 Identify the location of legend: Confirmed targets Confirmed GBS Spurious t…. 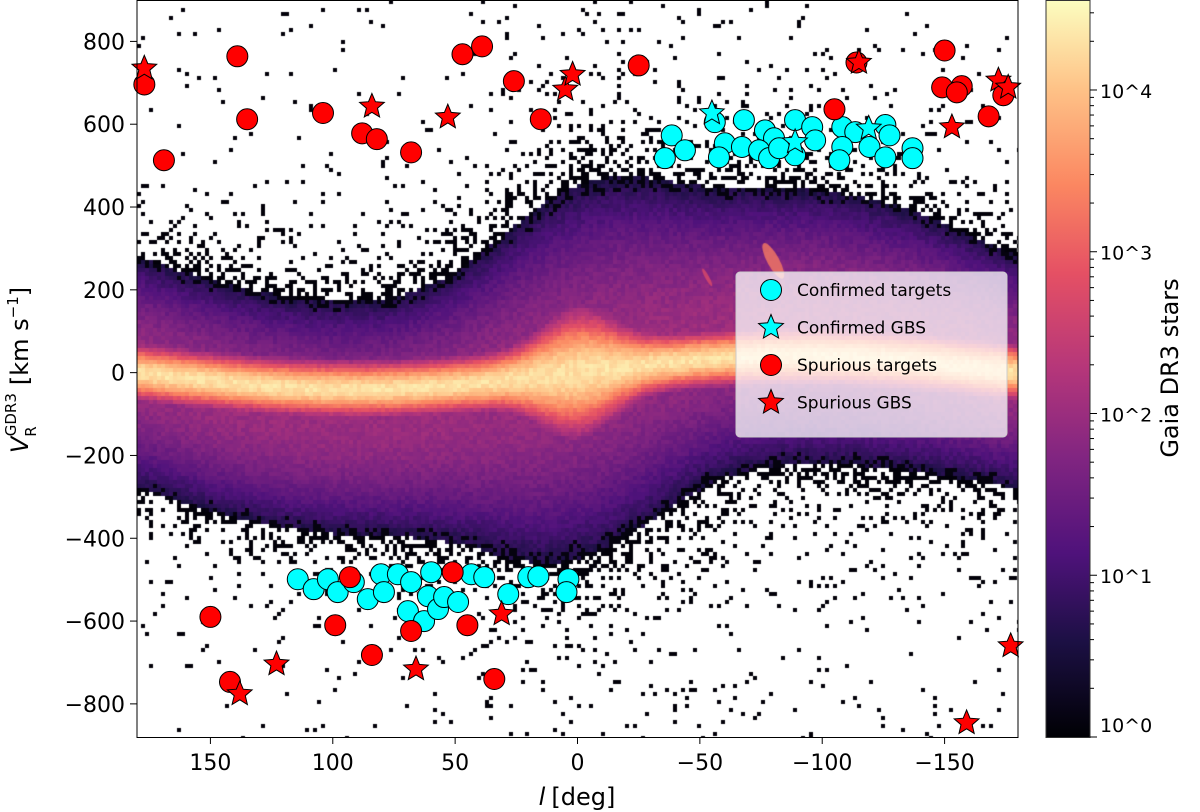
(871, 354).